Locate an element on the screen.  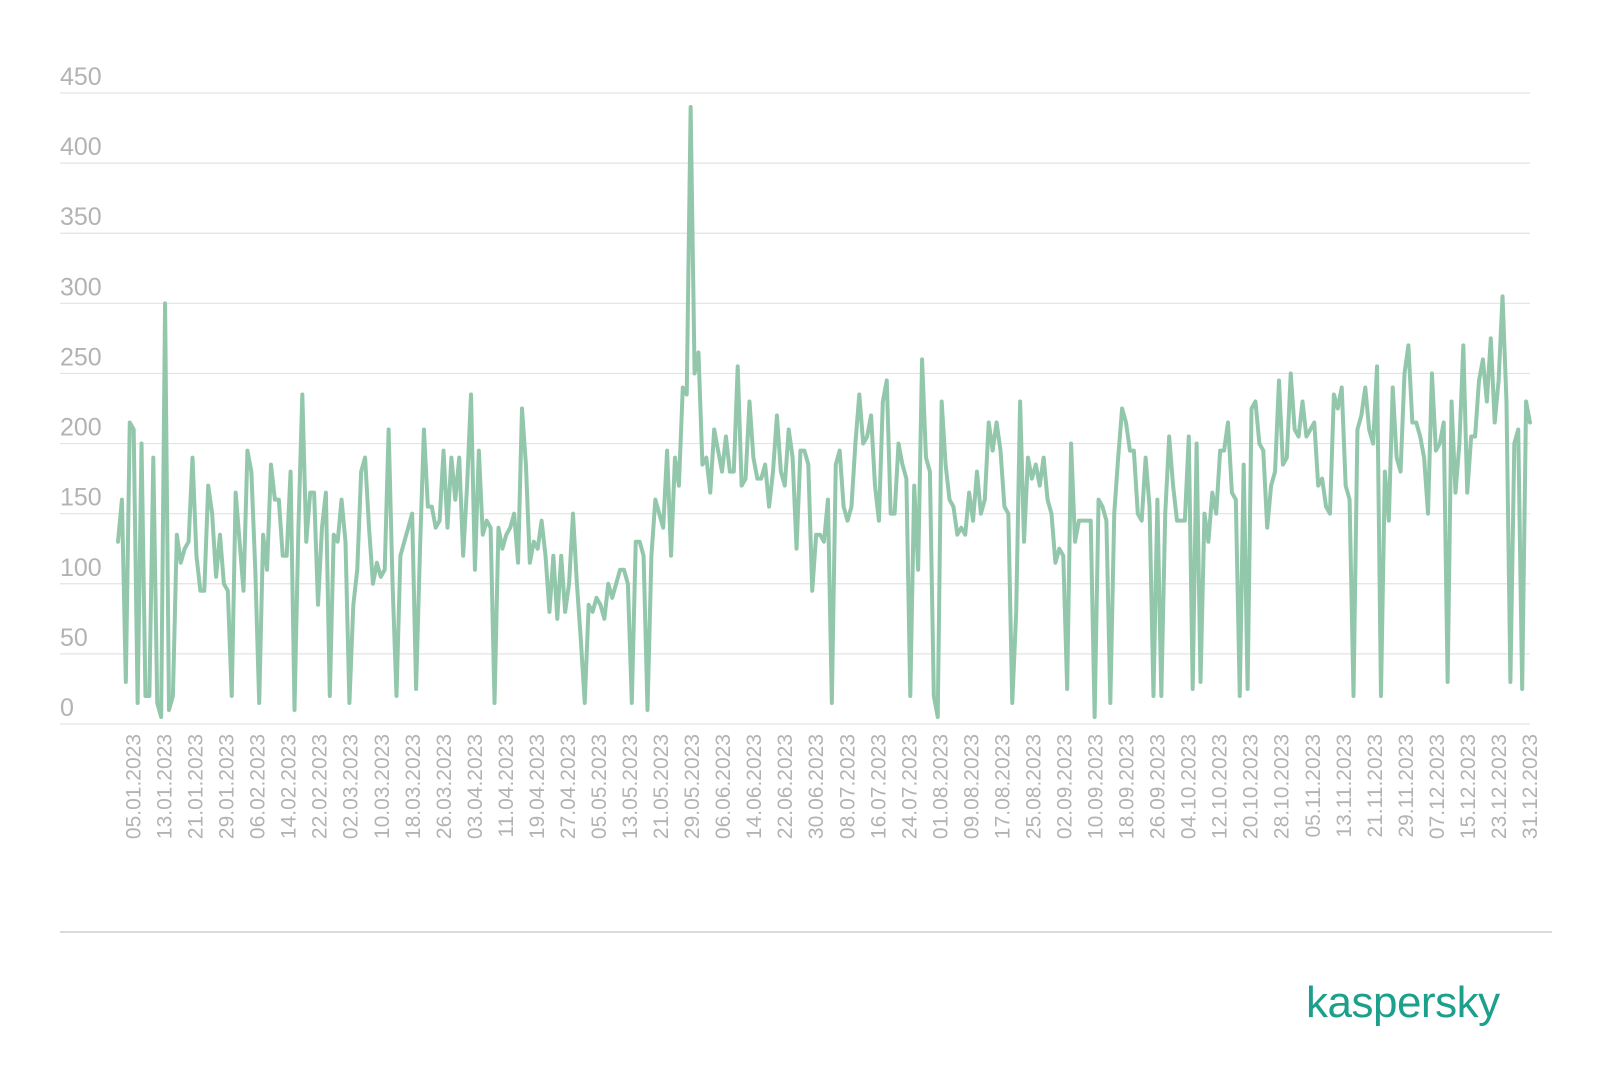
y-tick-label: 400 is located at coordinates (81, 147).